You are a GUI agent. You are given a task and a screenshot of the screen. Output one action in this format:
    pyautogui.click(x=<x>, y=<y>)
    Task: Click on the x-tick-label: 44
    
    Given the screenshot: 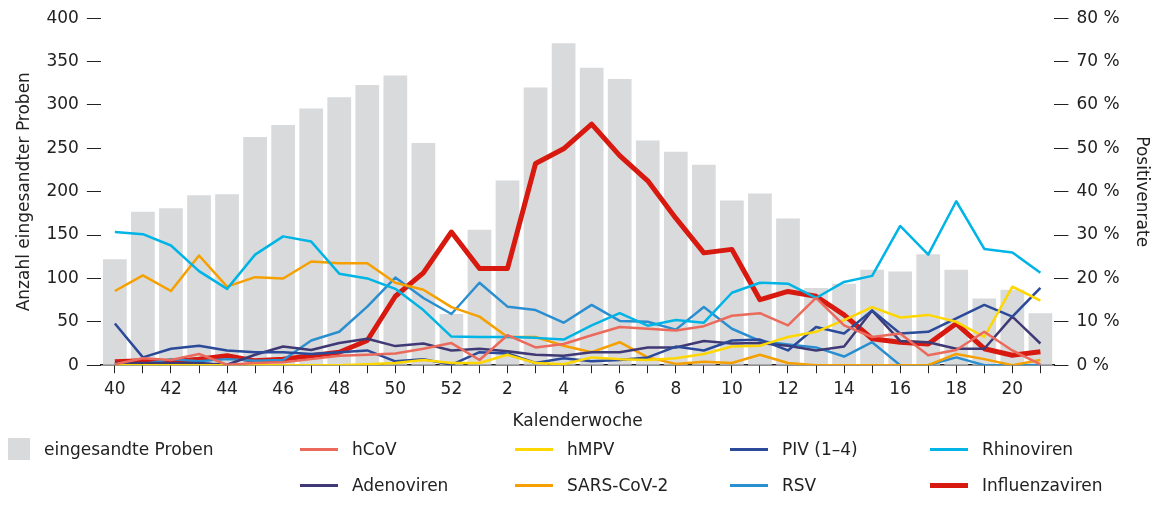 What is the action you would take?
    pyautogui.click(x=227, y=387)
    